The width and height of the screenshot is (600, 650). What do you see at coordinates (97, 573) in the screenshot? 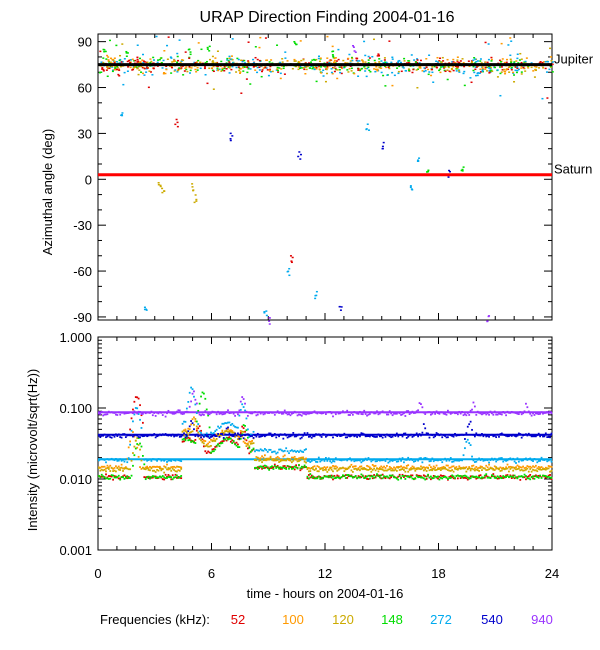
I see `x-tick-label: 0` at bounding box center [97, 573].